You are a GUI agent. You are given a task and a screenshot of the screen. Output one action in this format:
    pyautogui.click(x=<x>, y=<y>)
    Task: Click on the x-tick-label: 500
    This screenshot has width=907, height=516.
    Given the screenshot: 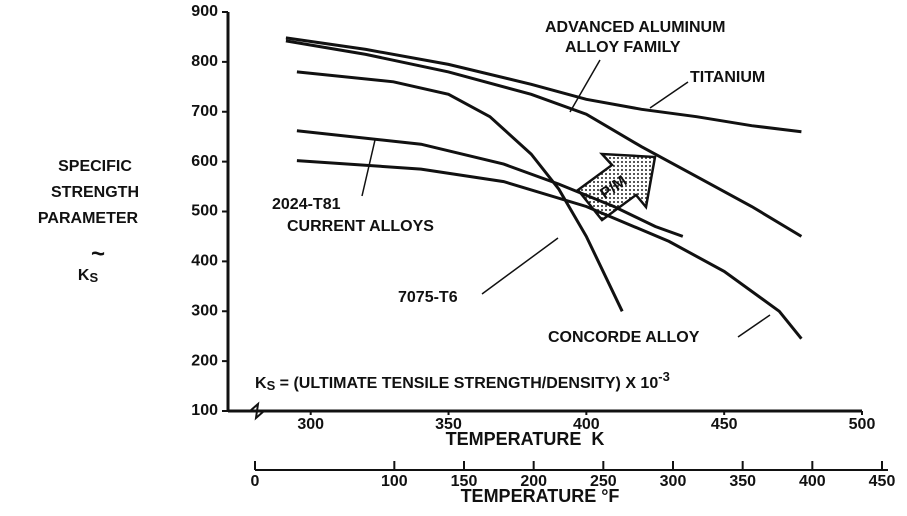 What is the action you would take?
    pyautogui.click(x=862, y=424)
    